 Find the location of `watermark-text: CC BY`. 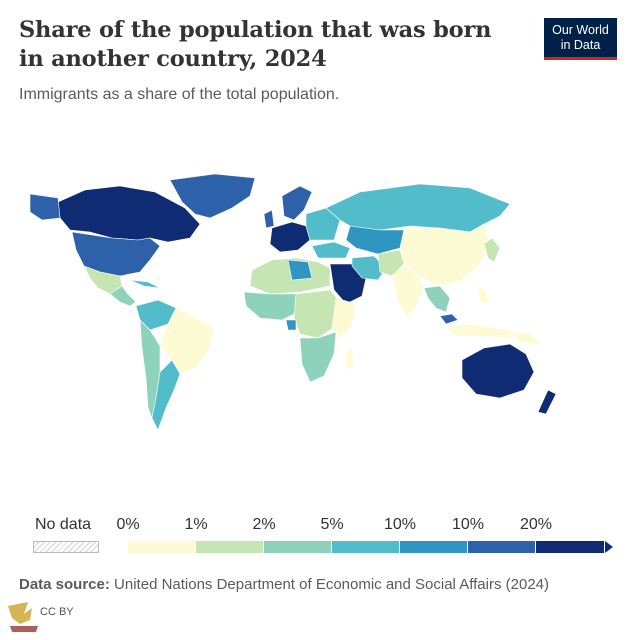

watermark-text: CC BY is located at coordinates (57, 612).